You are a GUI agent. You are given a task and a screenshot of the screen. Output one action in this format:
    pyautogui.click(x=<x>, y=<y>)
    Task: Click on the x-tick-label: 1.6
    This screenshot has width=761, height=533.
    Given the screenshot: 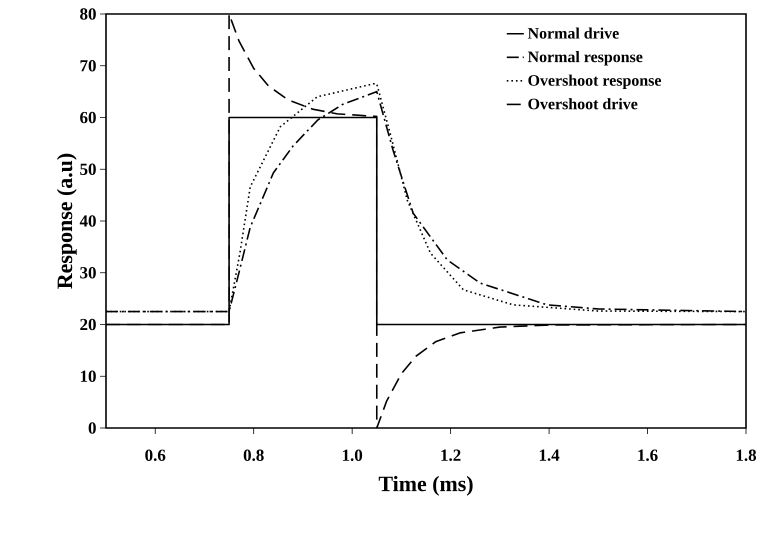 What is the action you would take?
    pyautogui.click(x=648, y=455)
    